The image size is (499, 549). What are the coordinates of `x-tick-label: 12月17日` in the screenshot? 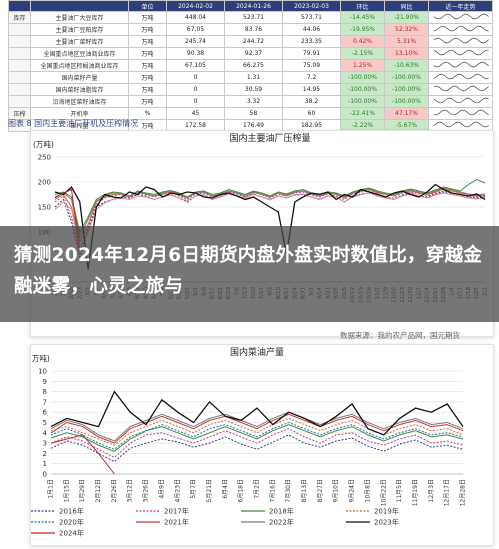 It's located at (447, 492).